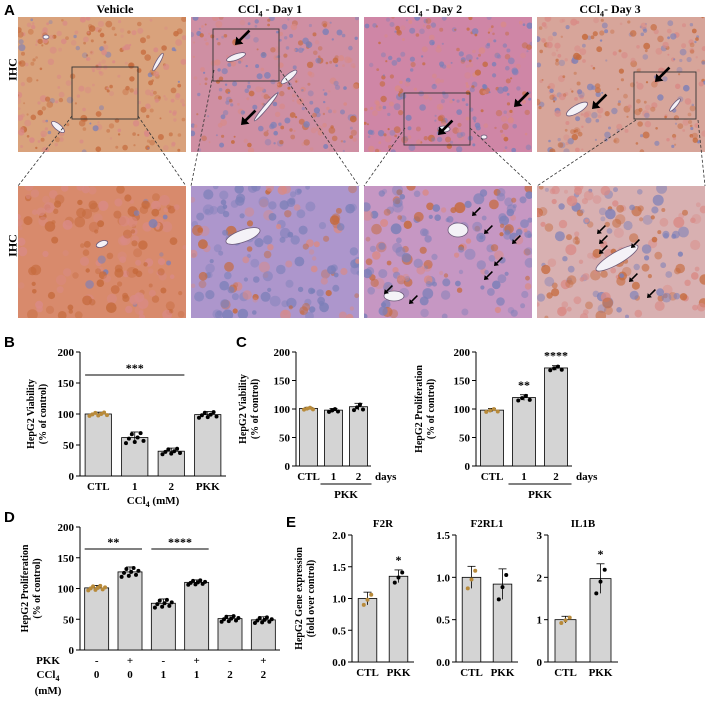 Image resolution: width=708 pixels, height=701 pixels. Describe the element at coordinates (565, 641) in the screenshot. I see `bar` at that location.